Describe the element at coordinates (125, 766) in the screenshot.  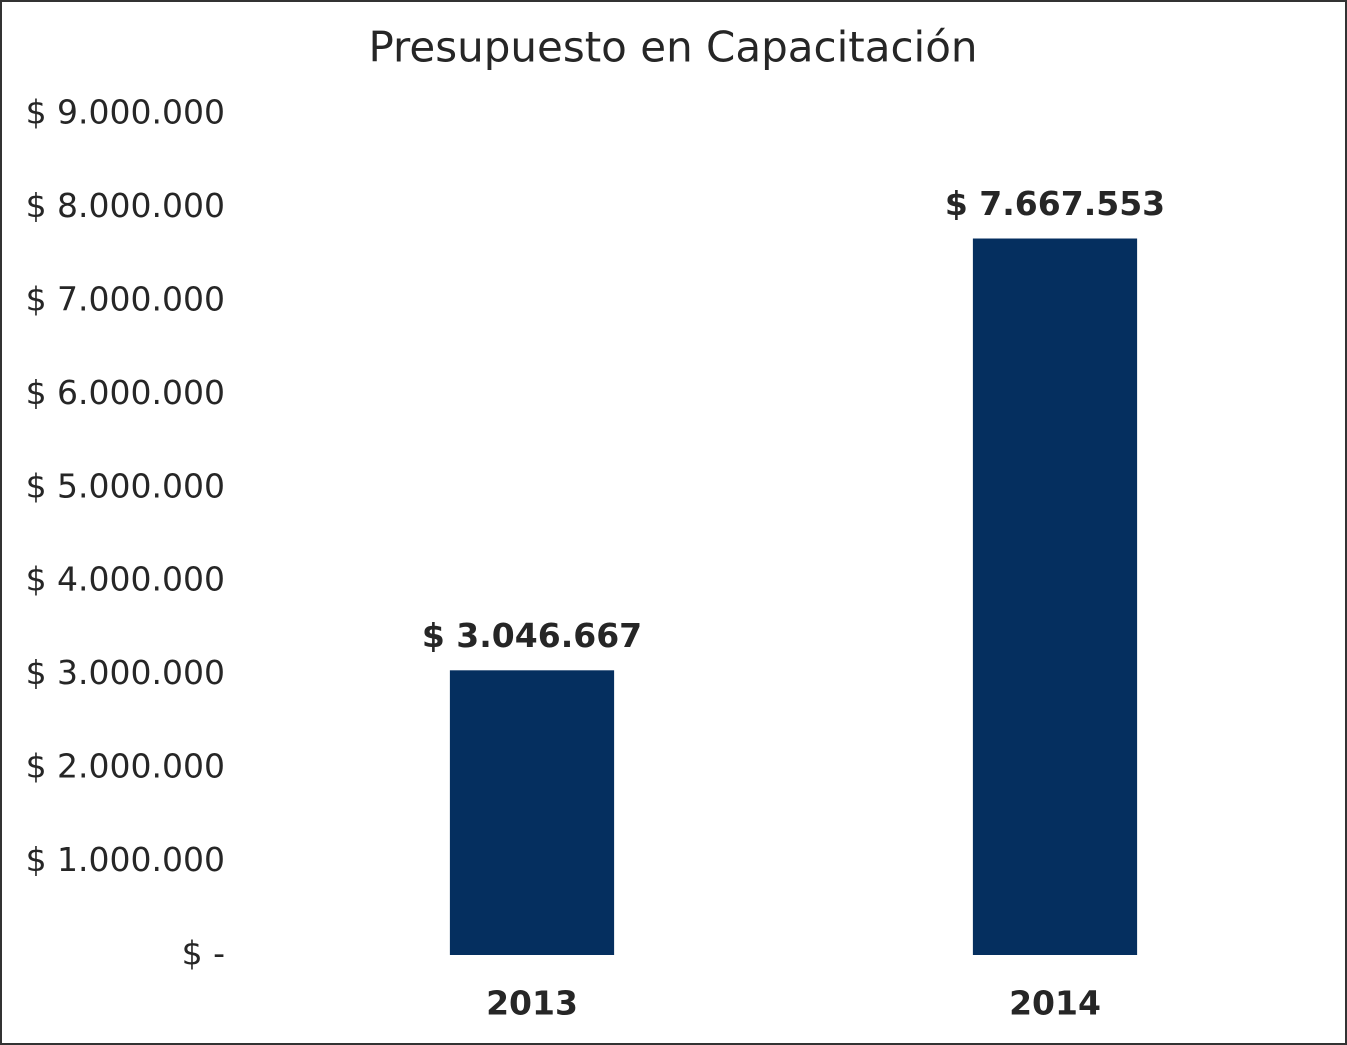
I see `y-tick-label: $ 2.000.000` at that location.